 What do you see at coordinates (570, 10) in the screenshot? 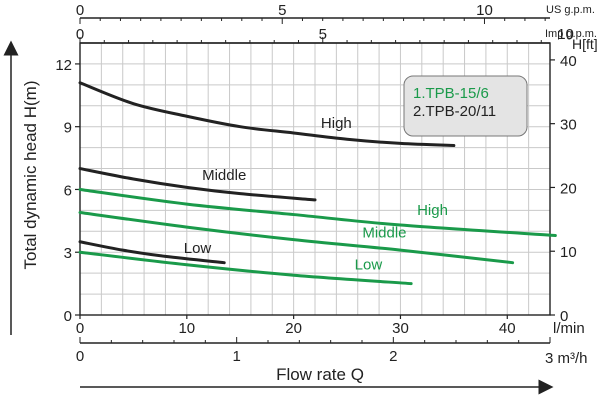
I see `us-gpm-unit: US g.p.m.` at bounding box center [570, 10].